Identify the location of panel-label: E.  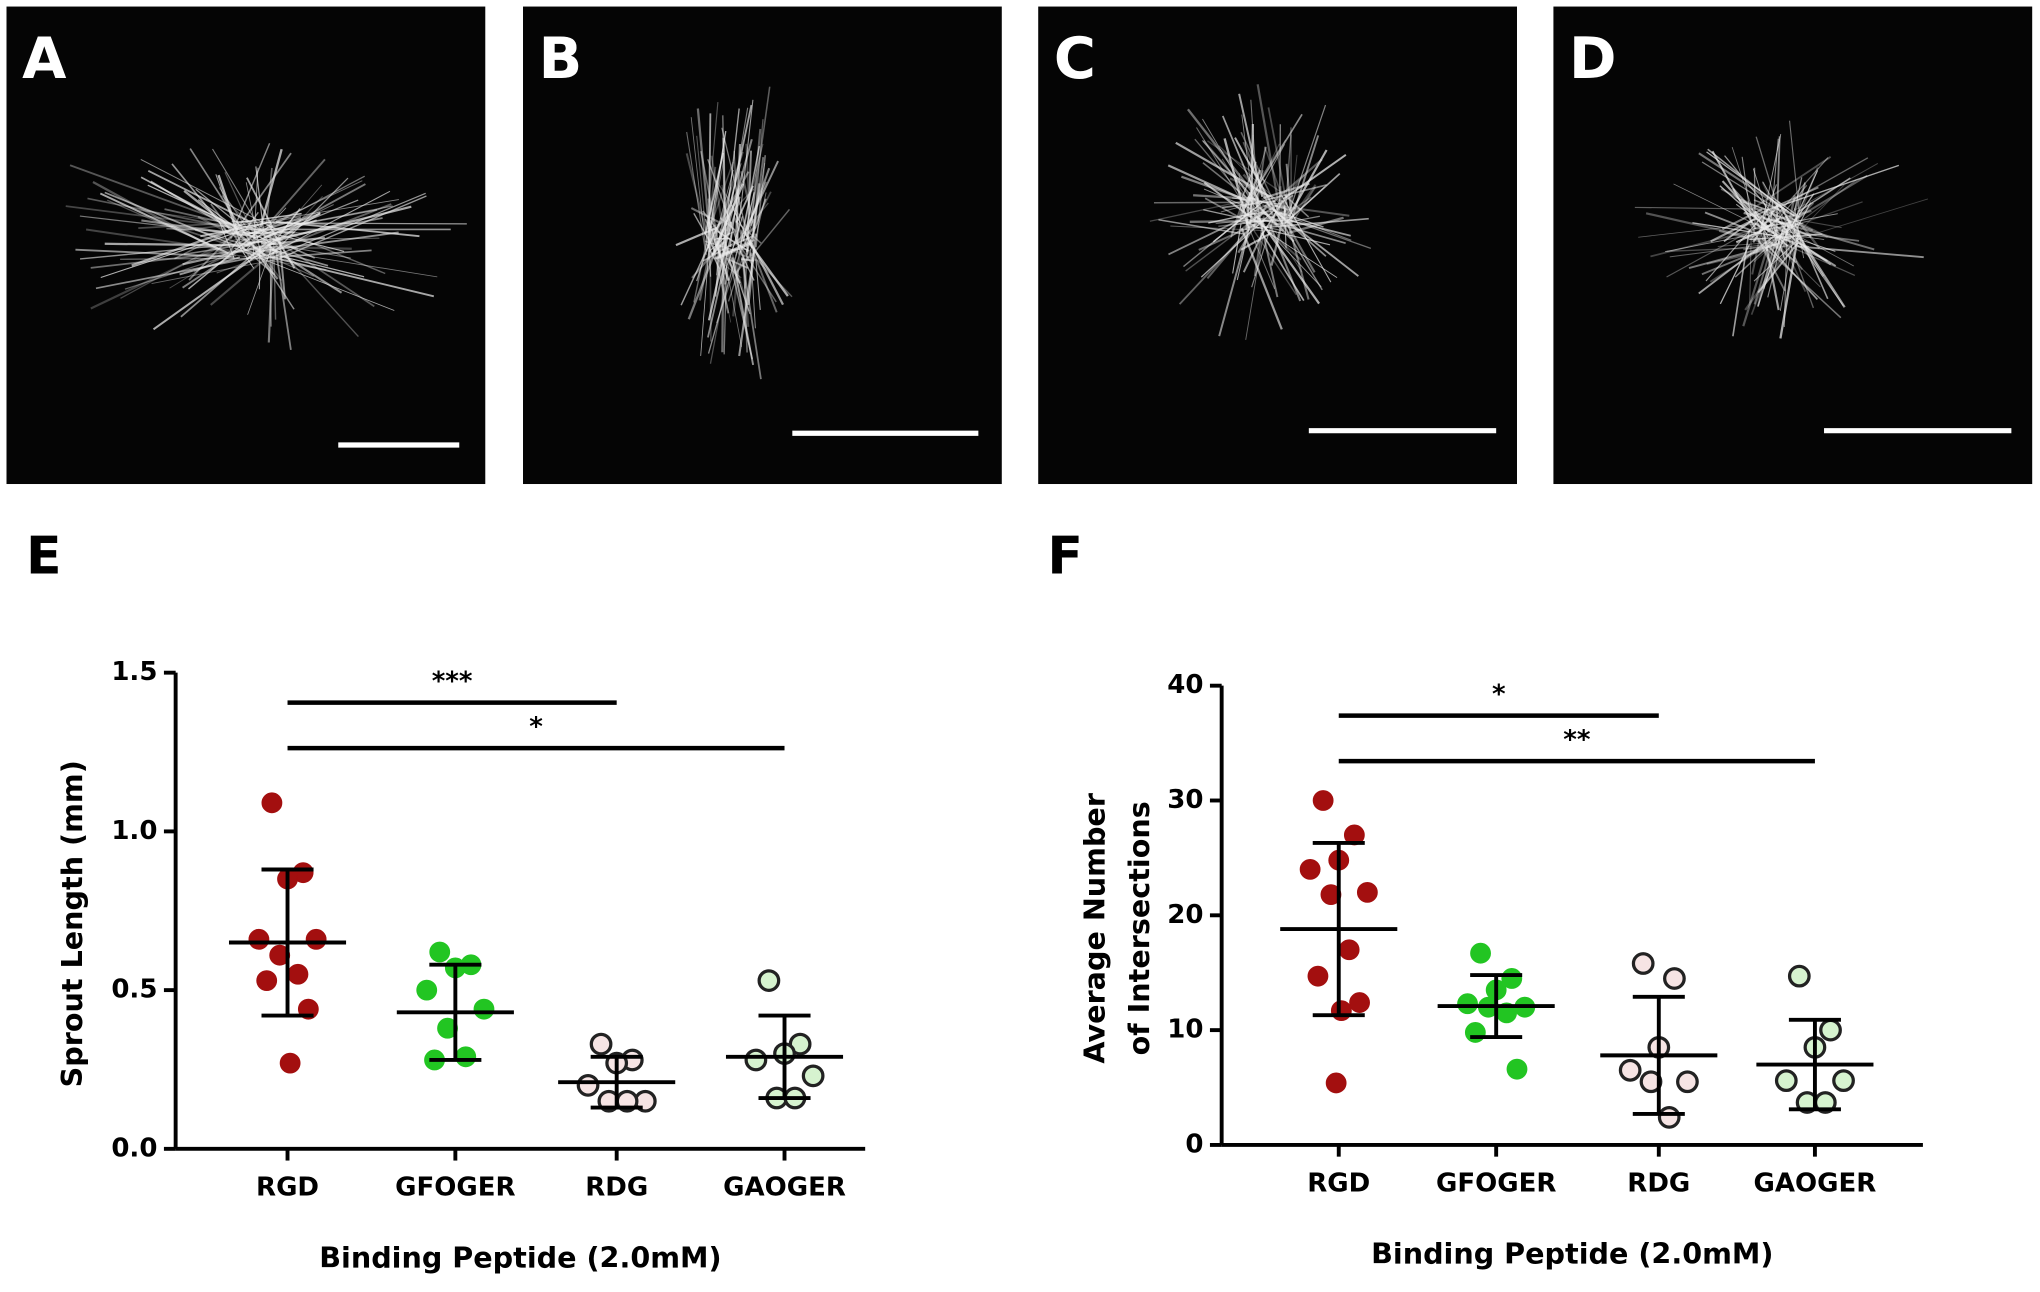
(44, 556).